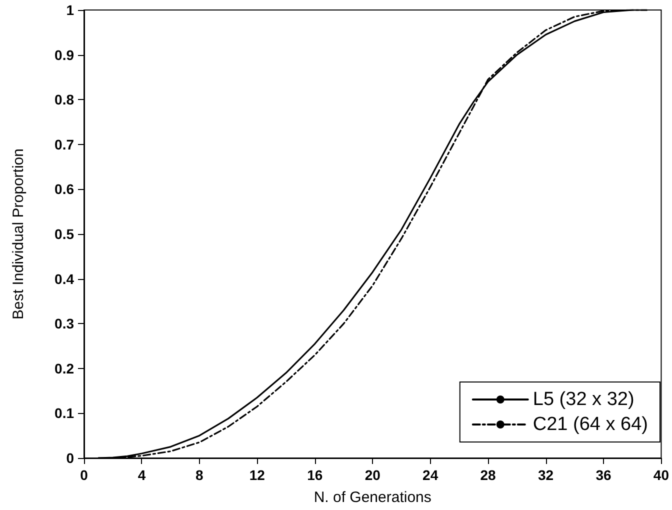 This screenshot has width=672, height=510. Describe the element at coordinates (84, 475) in the screenshot. I see `x-tick-label: 0` at that location.